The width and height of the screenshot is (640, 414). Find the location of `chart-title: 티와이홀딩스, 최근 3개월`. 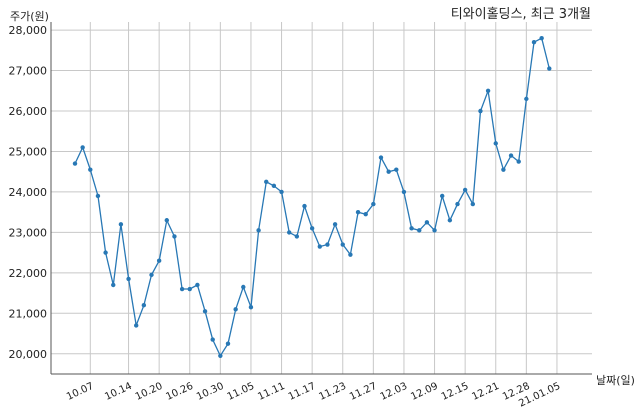

chart-title: 티와이홀딩스, 최근 3개월 is located at coordinates (521, 14).